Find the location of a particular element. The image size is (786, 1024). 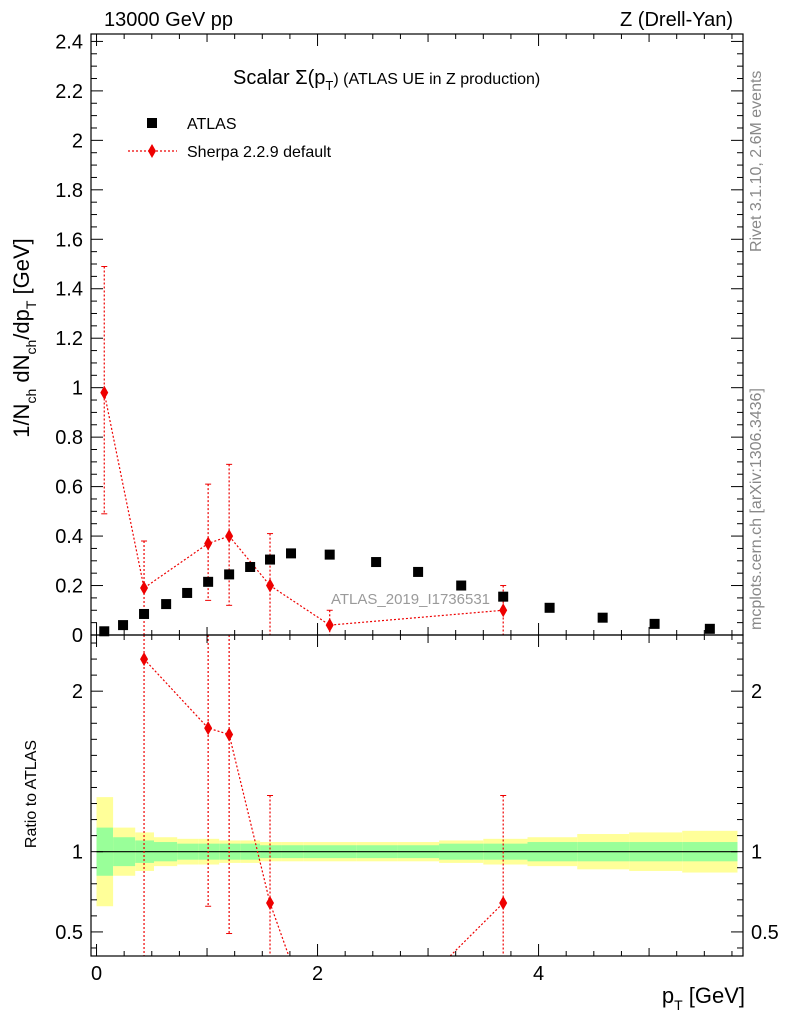

top-y-tick-label-0: 0 is located at coordinates (77, 636).